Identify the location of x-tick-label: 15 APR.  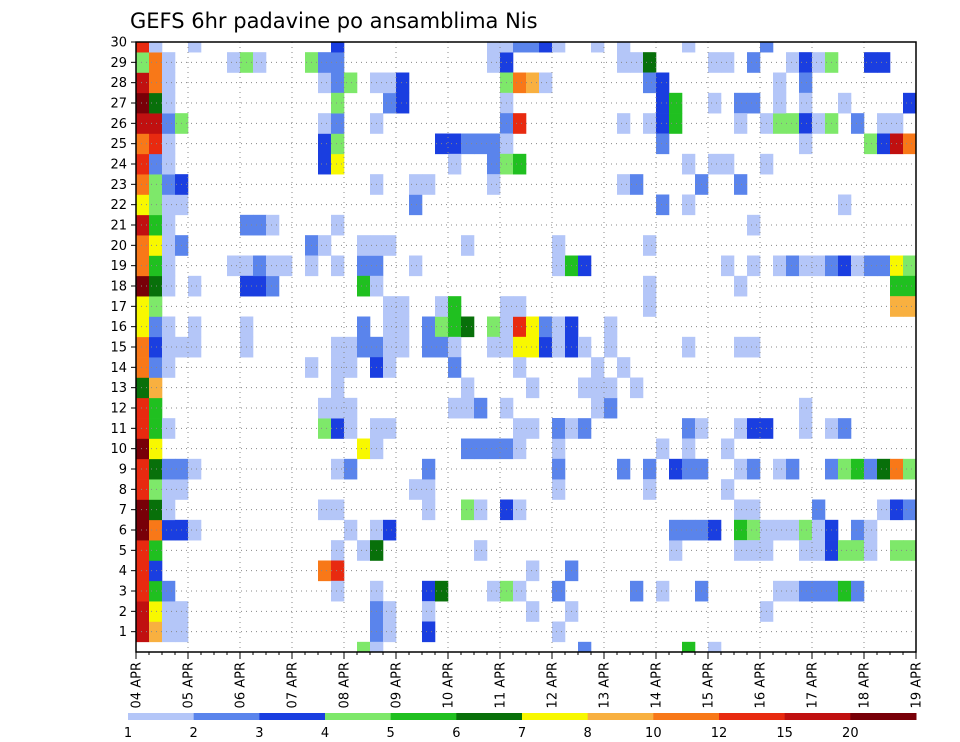
(709, 685).